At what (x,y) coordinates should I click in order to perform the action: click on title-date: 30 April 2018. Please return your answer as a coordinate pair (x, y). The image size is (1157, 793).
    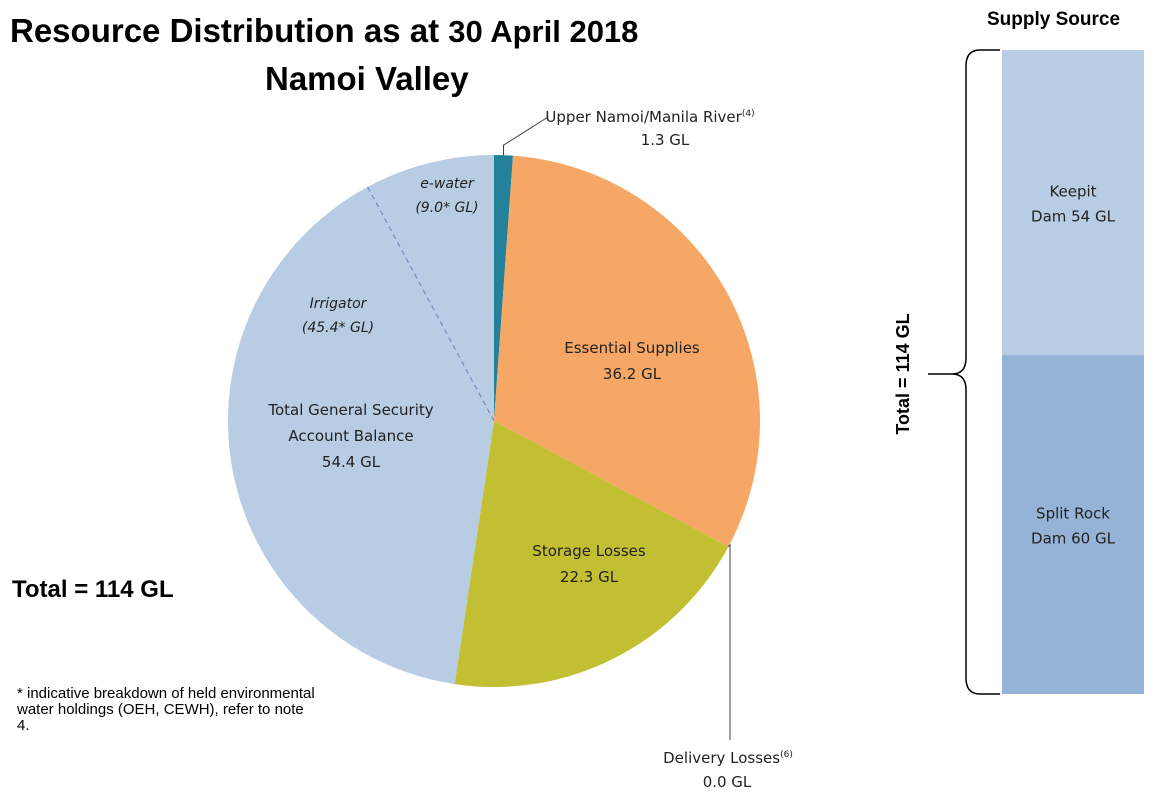
    Looking at the image, I should click on (543, 31).